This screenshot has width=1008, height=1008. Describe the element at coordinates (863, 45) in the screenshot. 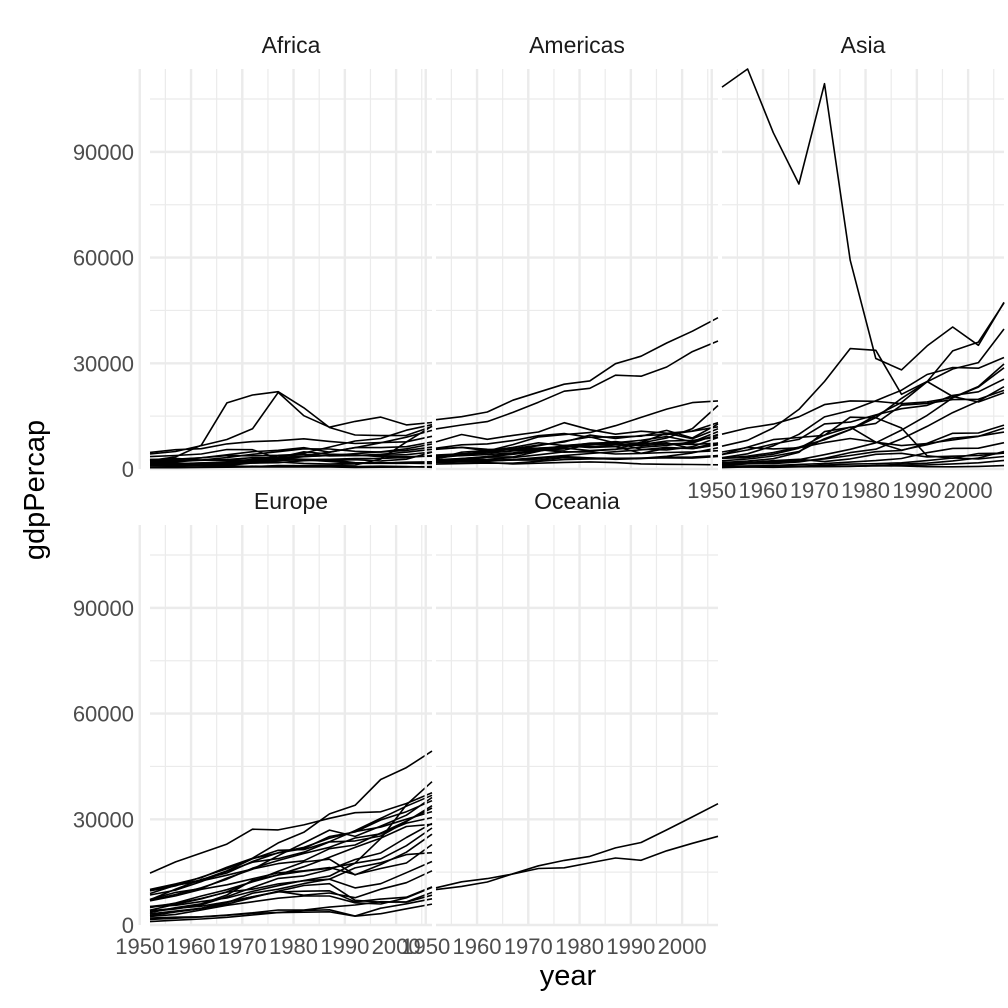

I see `facet-strip-asia: Asia` at that location.